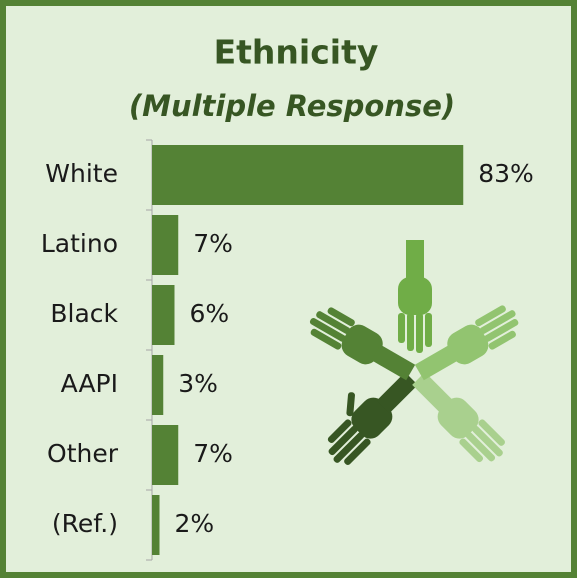  I want to click on category-label: White, so click(81, 173).